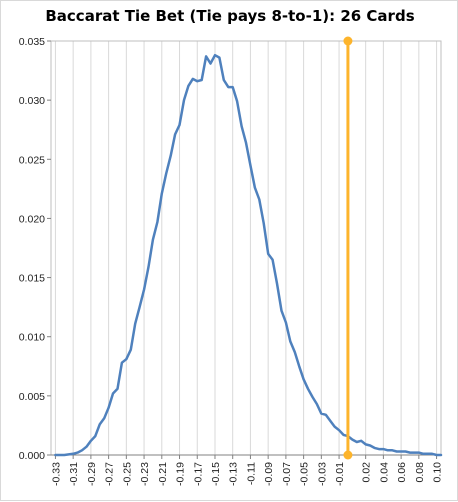  I want to click on y-tick-label: 0.035, so click(32, 42).